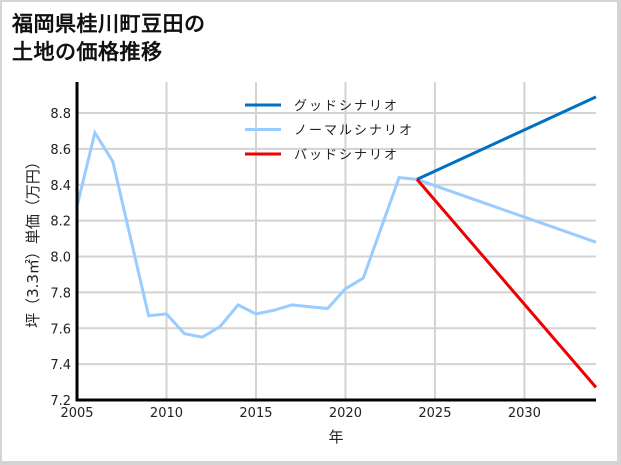  I want to click on y-tick-label: 8.2, so click(60, 222).